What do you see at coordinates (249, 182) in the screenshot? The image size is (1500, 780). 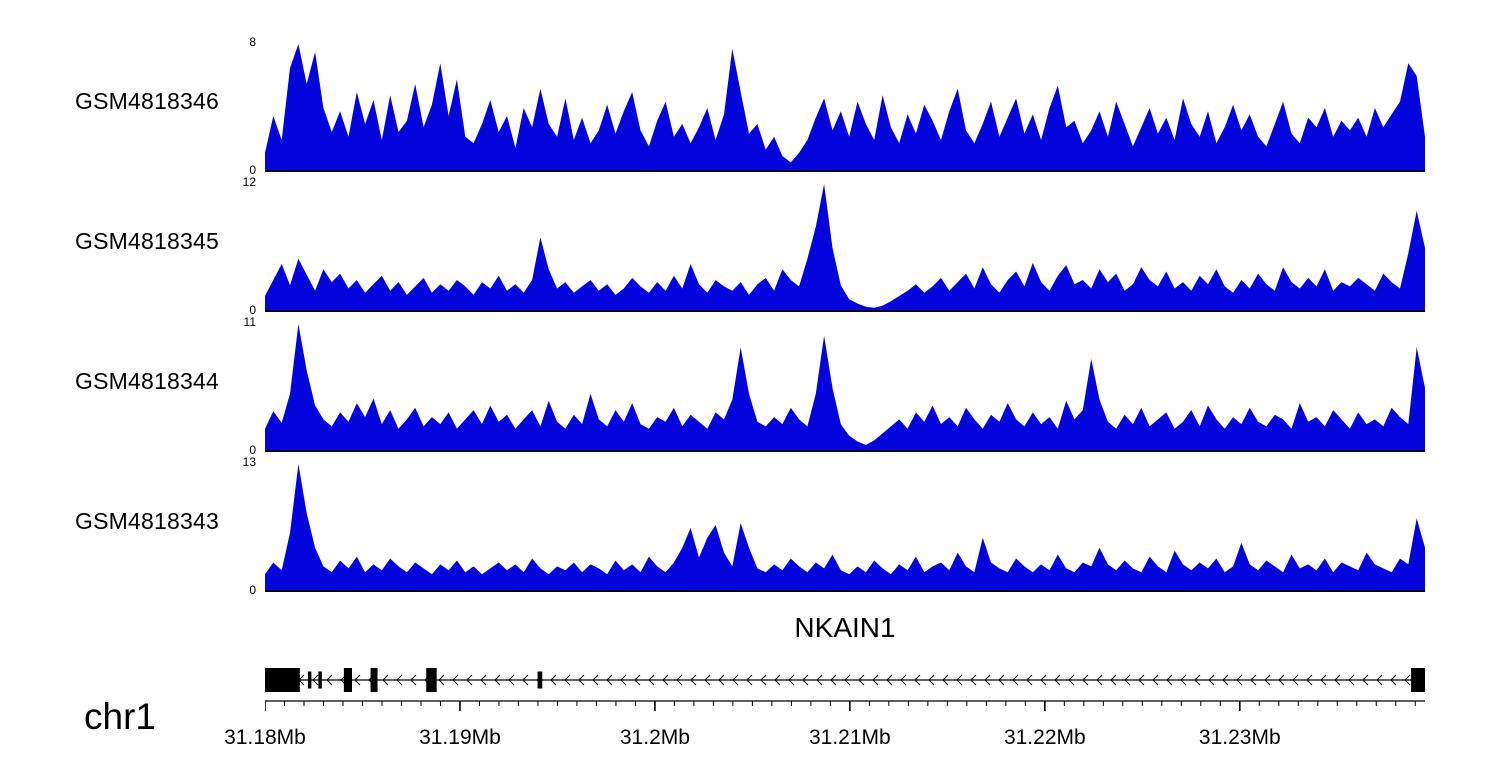 I see `yaxis-max-label: 12` at bounding box center [249, 182].